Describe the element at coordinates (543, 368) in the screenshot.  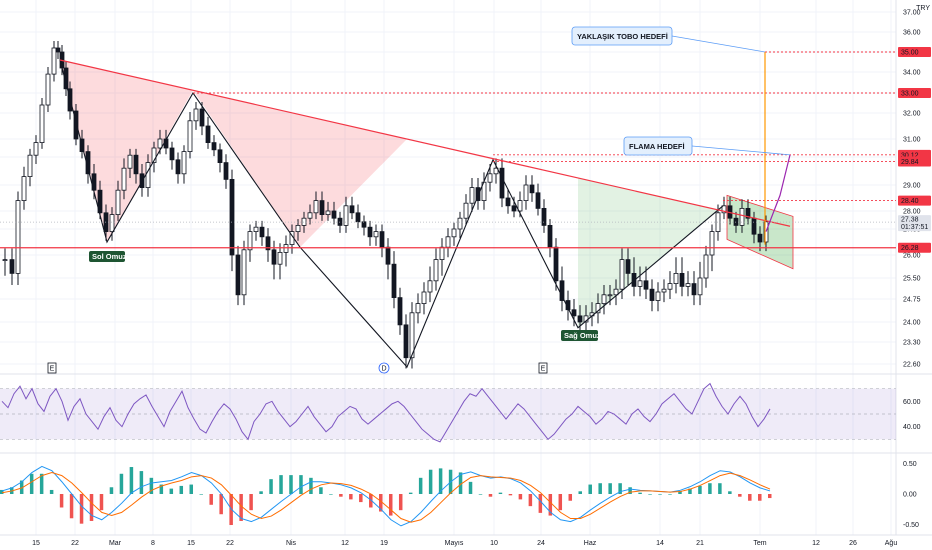
I see `earnings-marker` at that location.